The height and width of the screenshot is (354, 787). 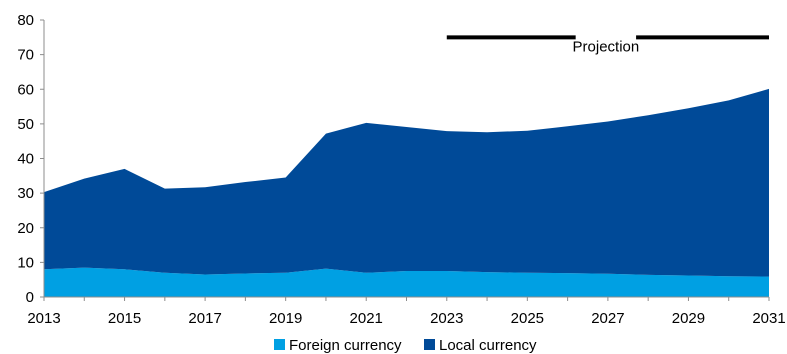 I want to click on y-tick-label: 60, so click(x=25, y=89).